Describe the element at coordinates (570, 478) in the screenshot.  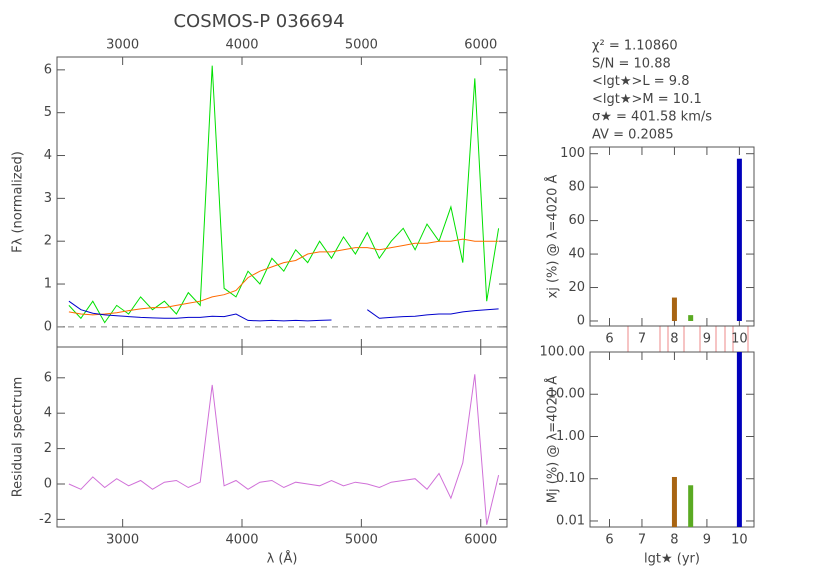
I see `y-tick-label: 0.10` at that location.